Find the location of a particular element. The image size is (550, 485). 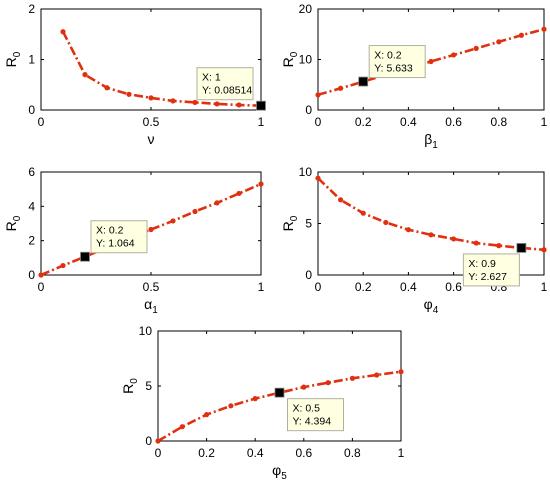

datatip-x-label: X: 1 is located at coordinates (211, 78).